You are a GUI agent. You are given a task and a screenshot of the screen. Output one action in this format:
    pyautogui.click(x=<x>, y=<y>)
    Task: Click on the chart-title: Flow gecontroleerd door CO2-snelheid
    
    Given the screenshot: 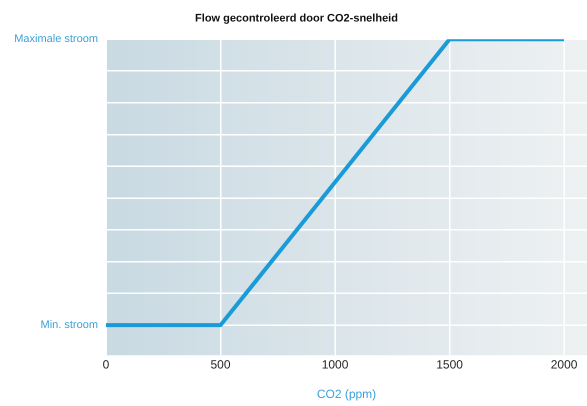 What is the action you would take?
    pyautogui.click(x=296, y=18)
    